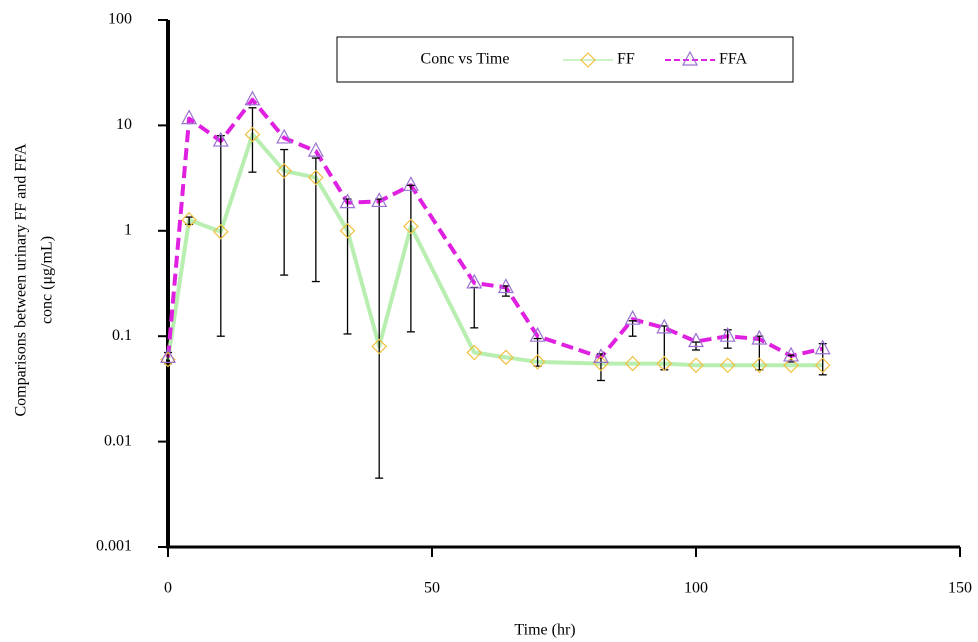 This screenshot has width=978, height=642. What do you see at coordinates (128, 229) in the screenshot?
I see `y-tick-label: 1` at bounding box center [128, 229].